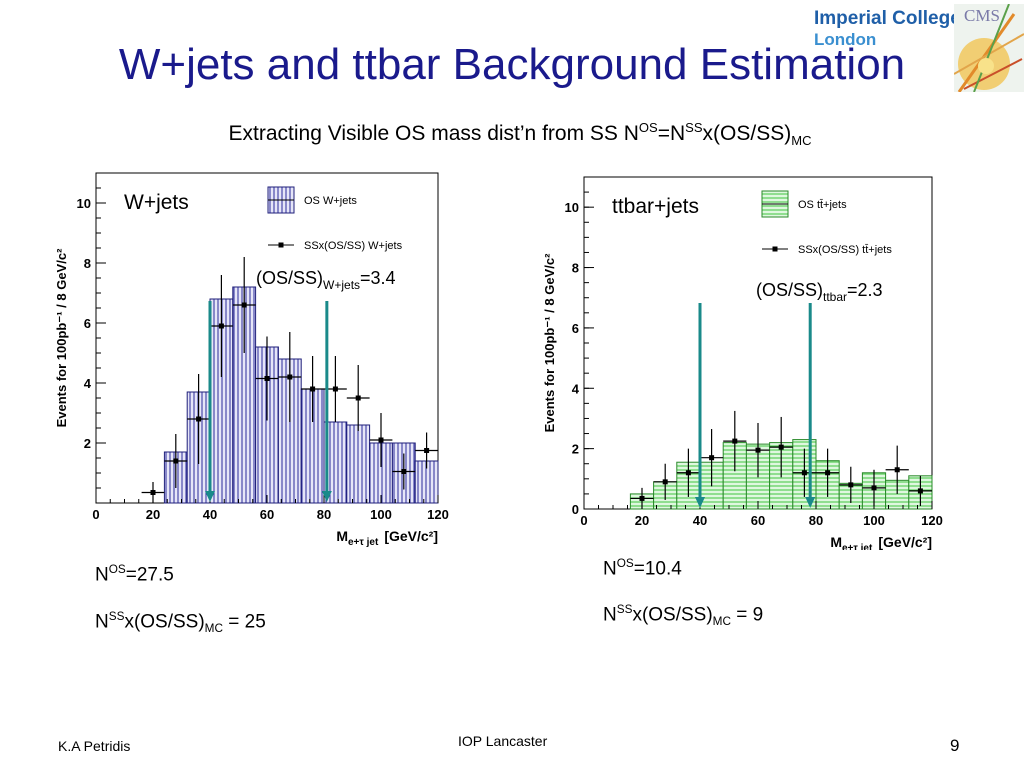 This screenshot has height=768, width=1024. I want to click on subtitle-sub-mc: MC, so click(801, 141).